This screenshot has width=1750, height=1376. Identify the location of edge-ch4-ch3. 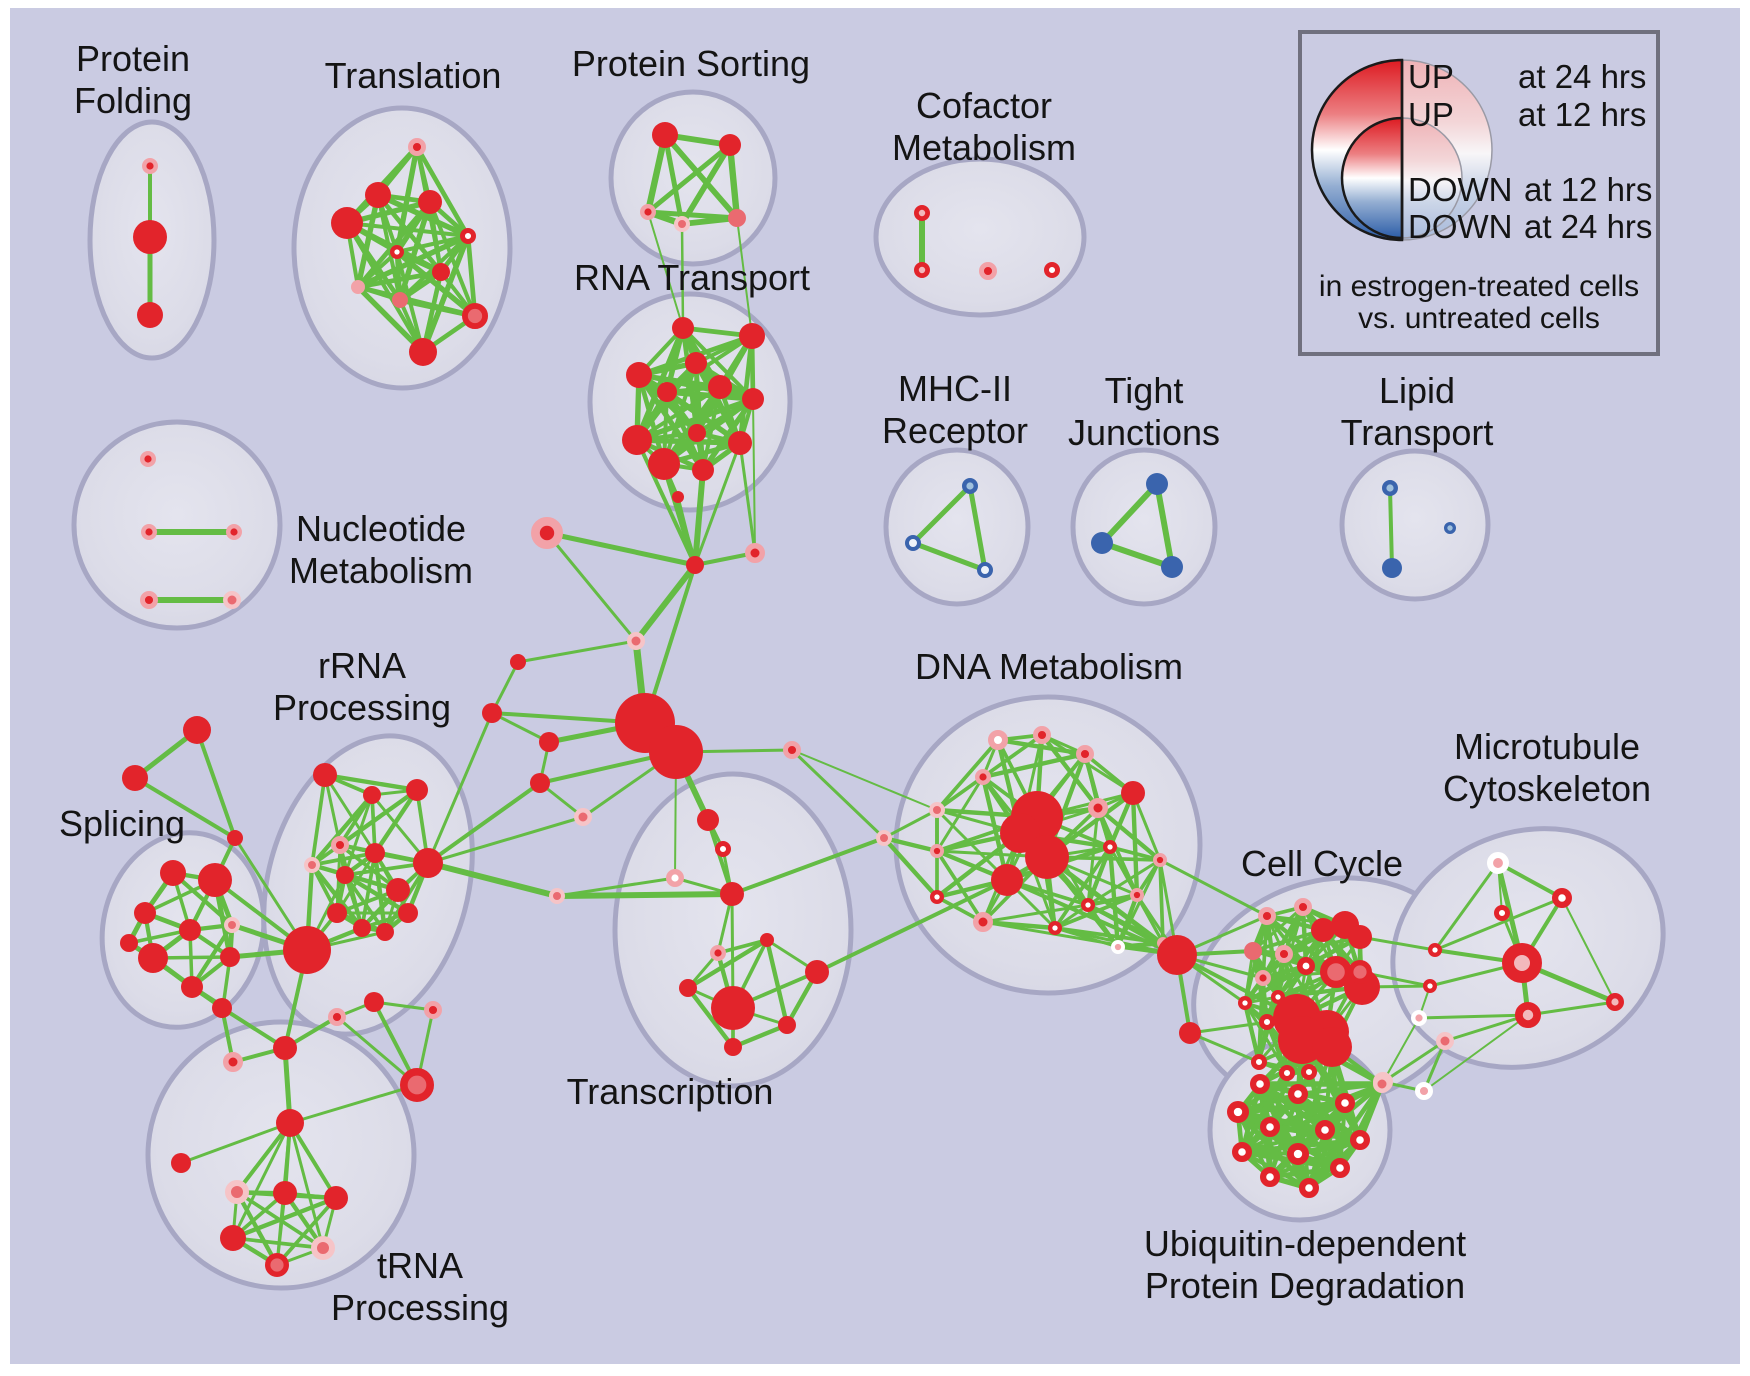
(591, 587).